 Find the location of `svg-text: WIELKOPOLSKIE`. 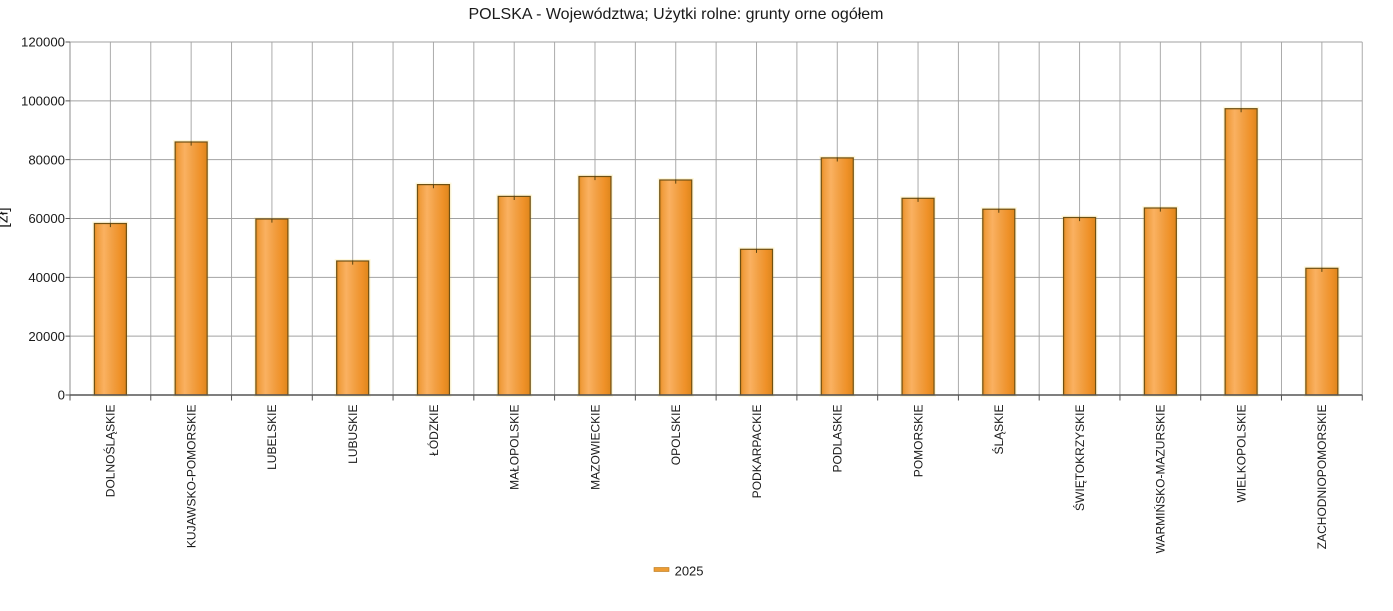

svg-text: WIELKOPOLSKIE is located at coordinates (1241, 454).